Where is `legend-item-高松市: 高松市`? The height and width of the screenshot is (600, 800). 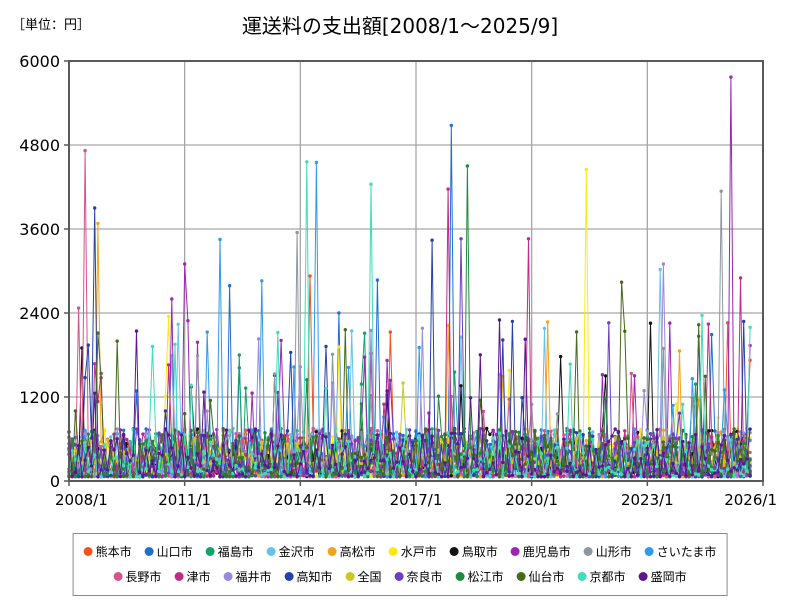 legend-item-高松市: 高松市 is located at coordinates (351, 551).